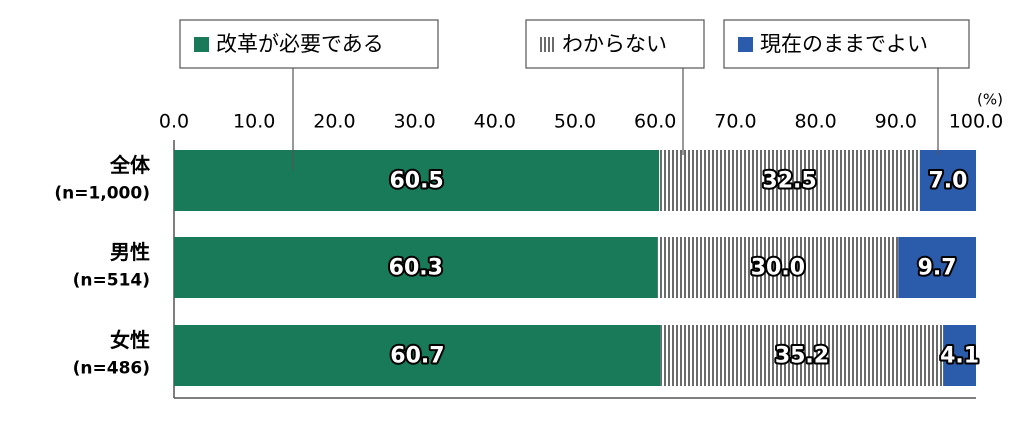  What do you see at coordinates (414, 122) in the screenshot?
I see `x-tick-label: 30.0` at bounding box center [414, 122].